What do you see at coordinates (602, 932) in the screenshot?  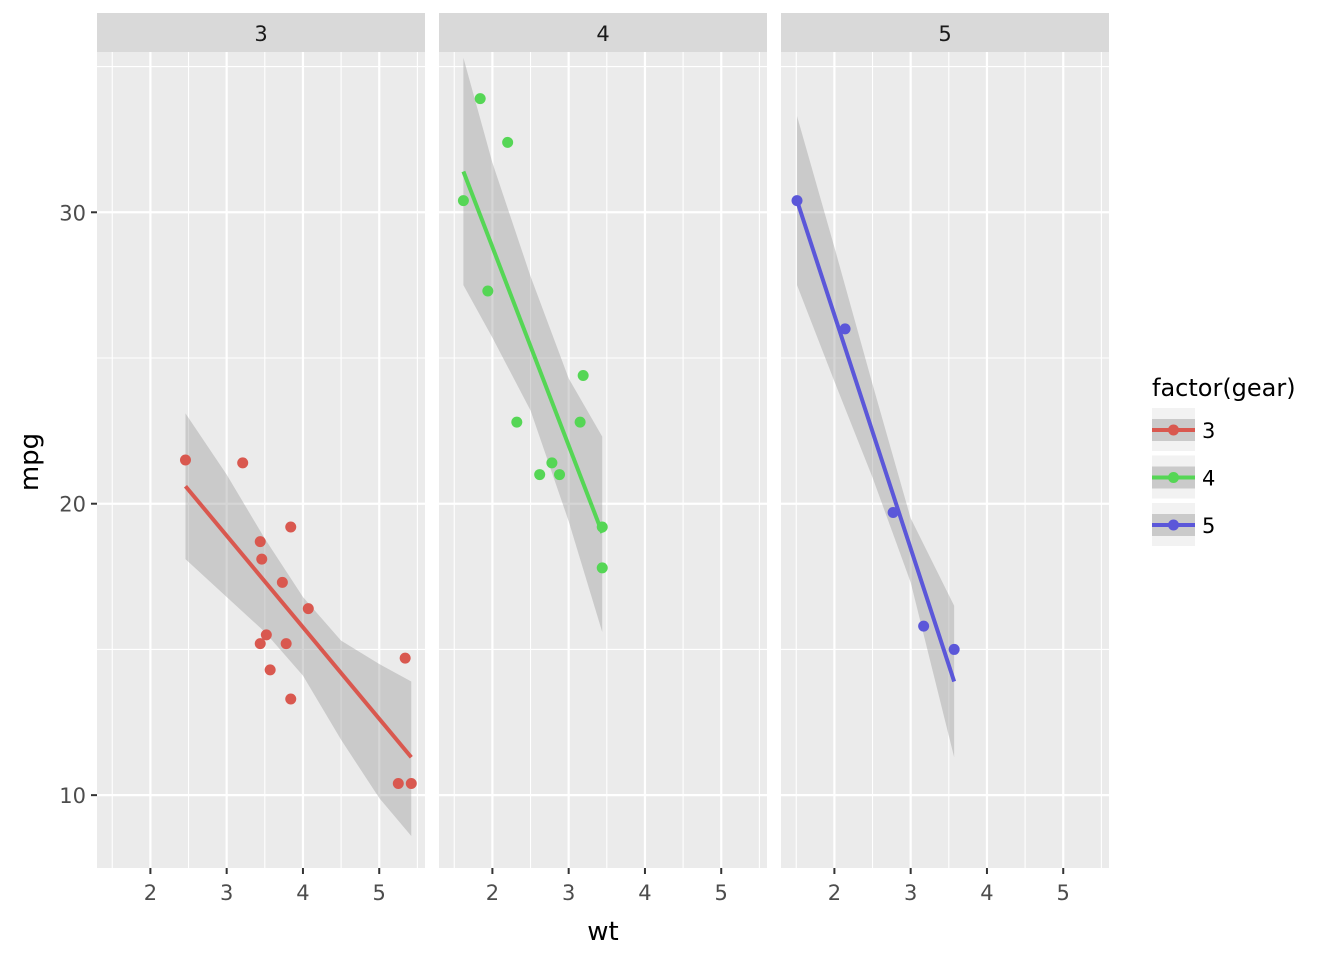 I see `x-axis-title: wt` at bounding box center [602, 932].